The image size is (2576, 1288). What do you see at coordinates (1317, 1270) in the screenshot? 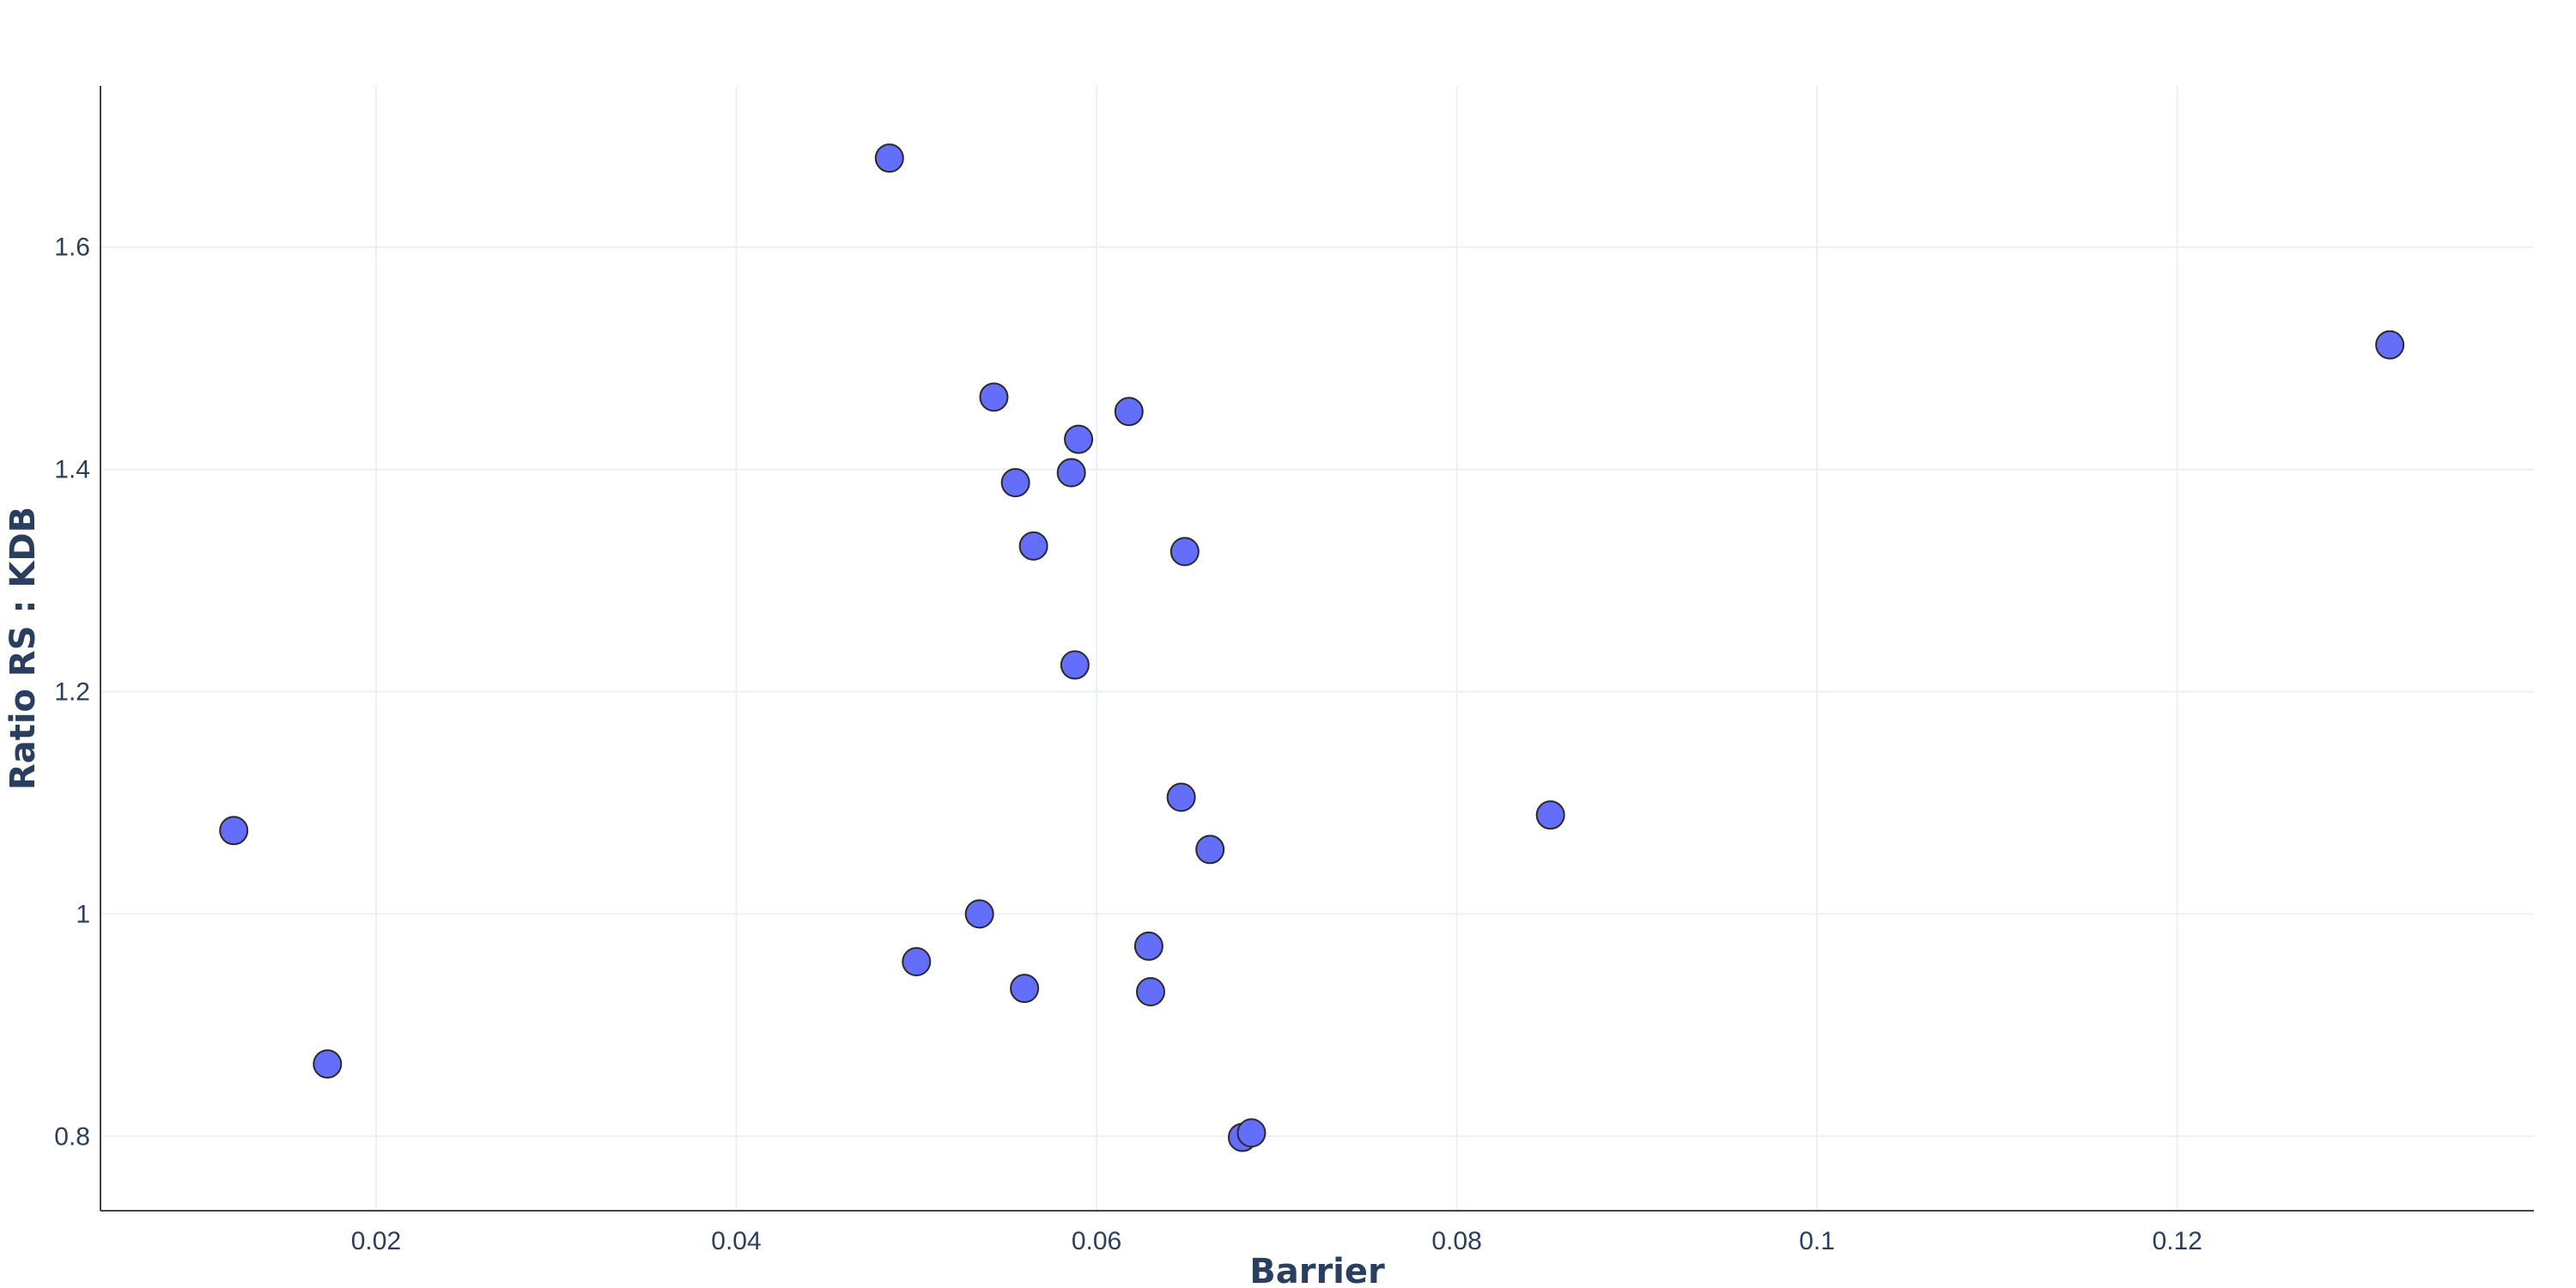
I see `x-axis-title: Barrier` at bounding box center [1317, 1270].